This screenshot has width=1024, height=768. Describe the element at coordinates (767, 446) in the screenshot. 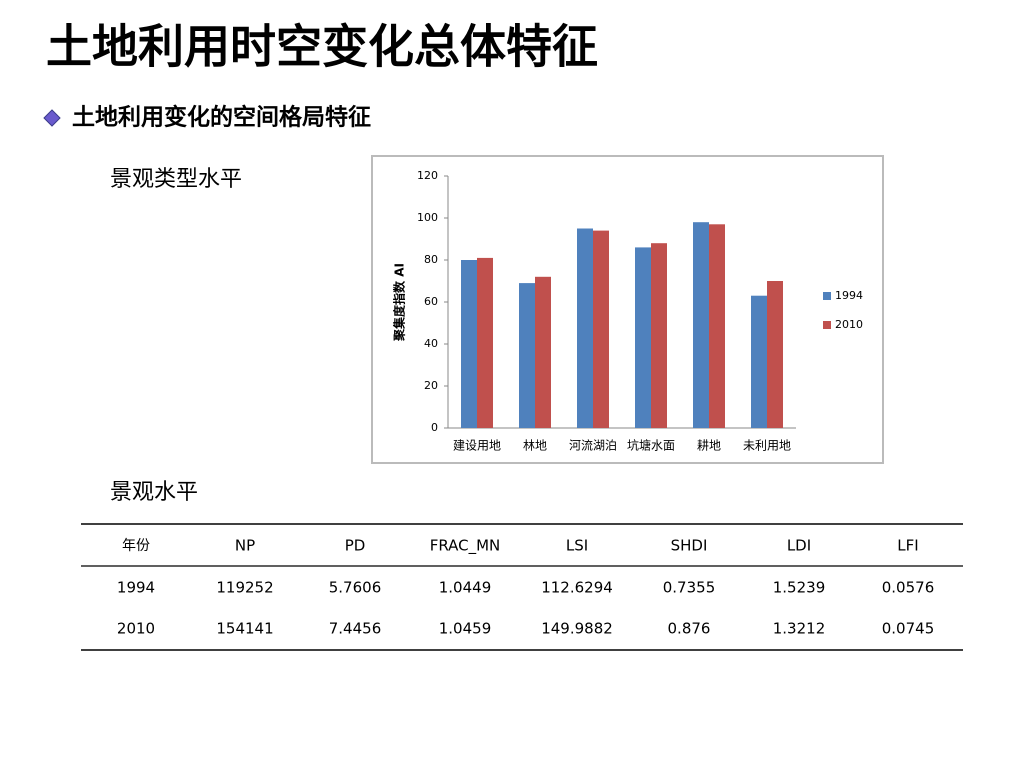

I see `x-tick-label: 未利用地` at that location.